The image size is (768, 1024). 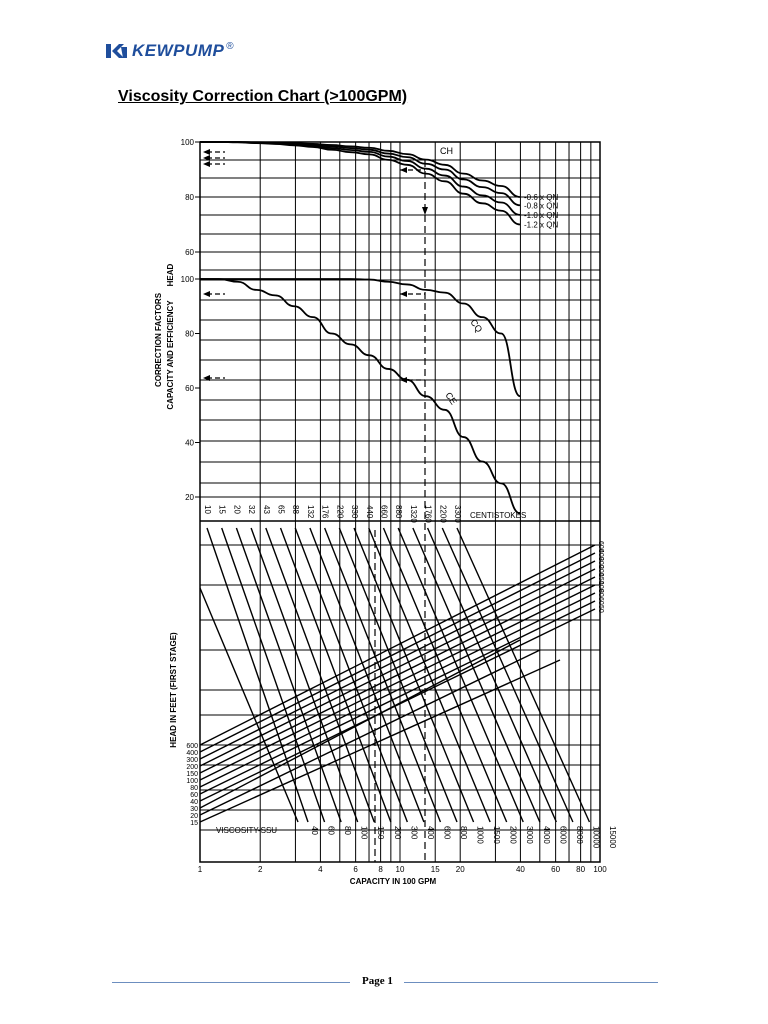 I want to click on ssu-label-400: 400, so click(x=430, y=833).